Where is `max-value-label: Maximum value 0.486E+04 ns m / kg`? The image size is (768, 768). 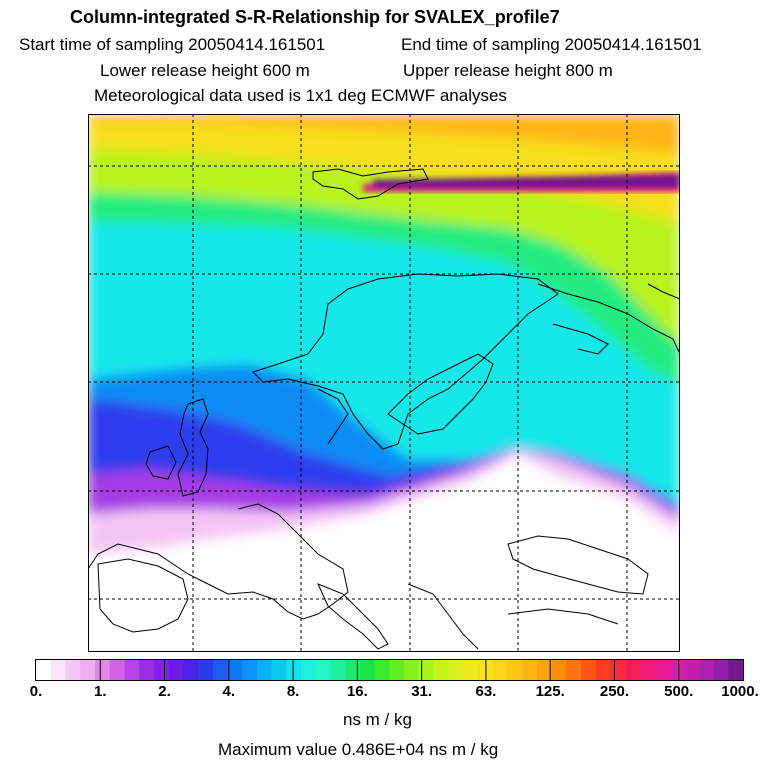 max-value-label: Maximum value 0.486E+04 ns m / kg is located at coordinates (358, 749).